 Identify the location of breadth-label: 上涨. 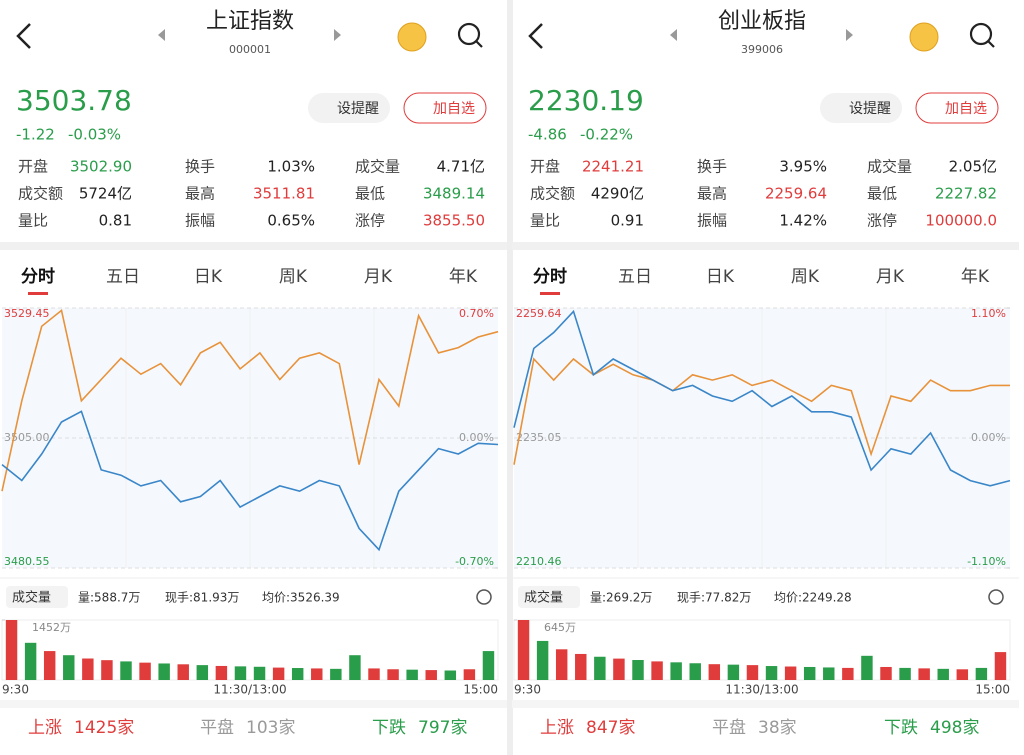
(45, 728).